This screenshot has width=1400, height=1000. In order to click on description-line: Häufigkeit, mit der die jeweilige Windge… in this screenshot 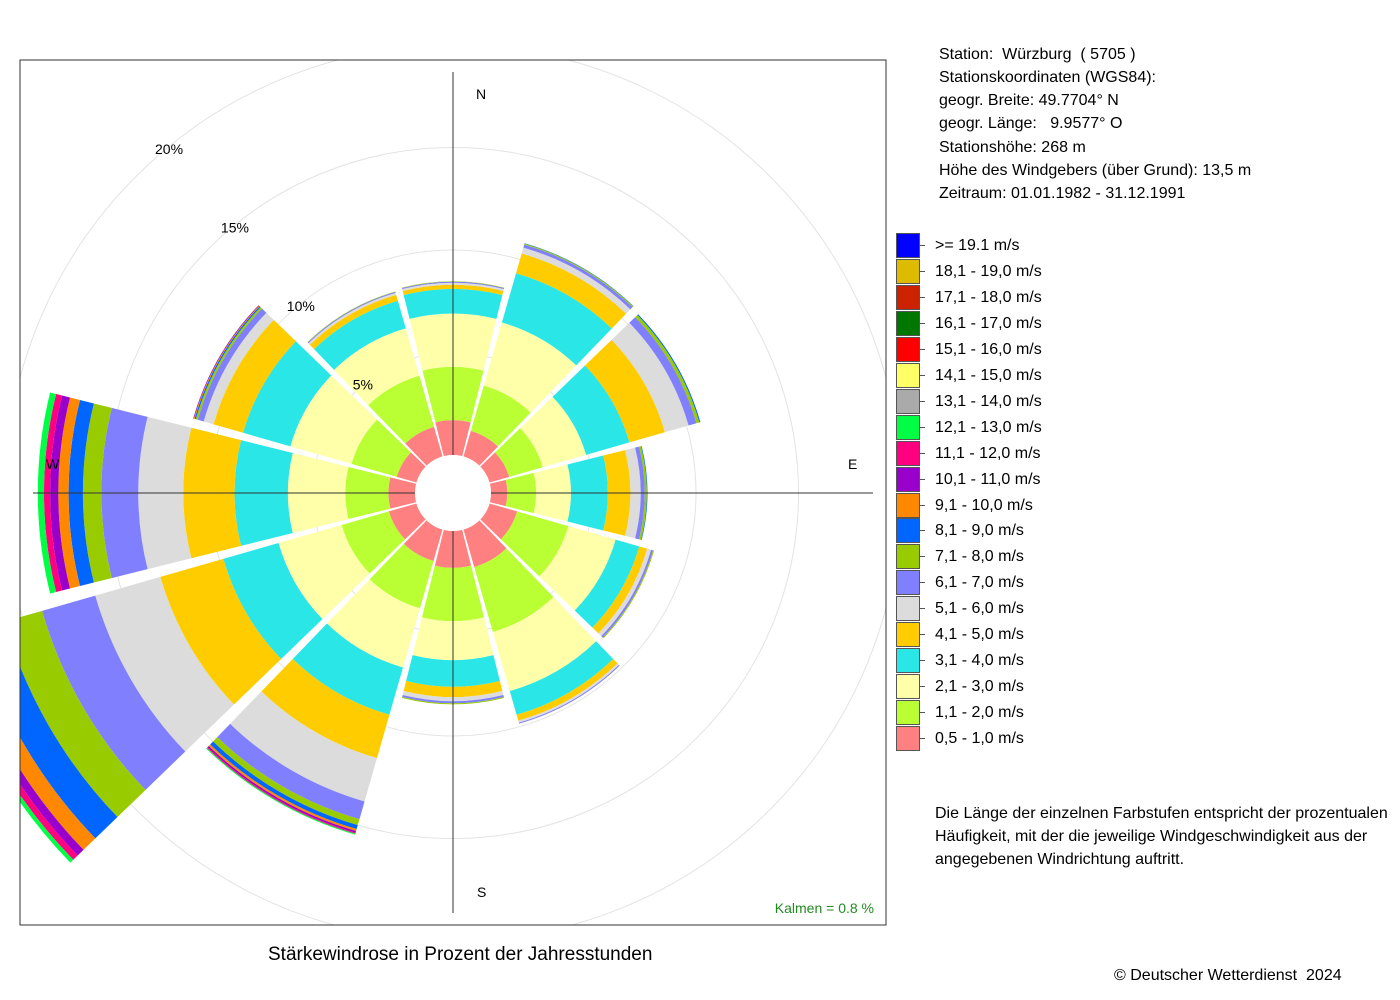, I will do `click(1151, 836)`.